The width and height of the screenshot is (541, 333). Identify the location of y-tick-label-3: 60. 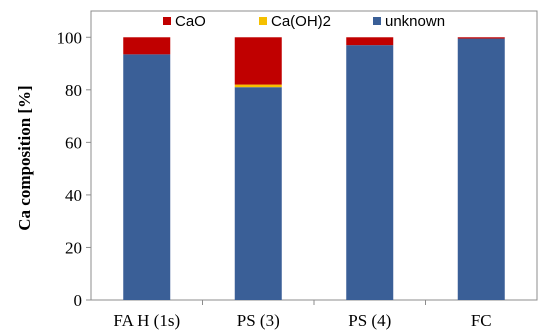
(73, 142).